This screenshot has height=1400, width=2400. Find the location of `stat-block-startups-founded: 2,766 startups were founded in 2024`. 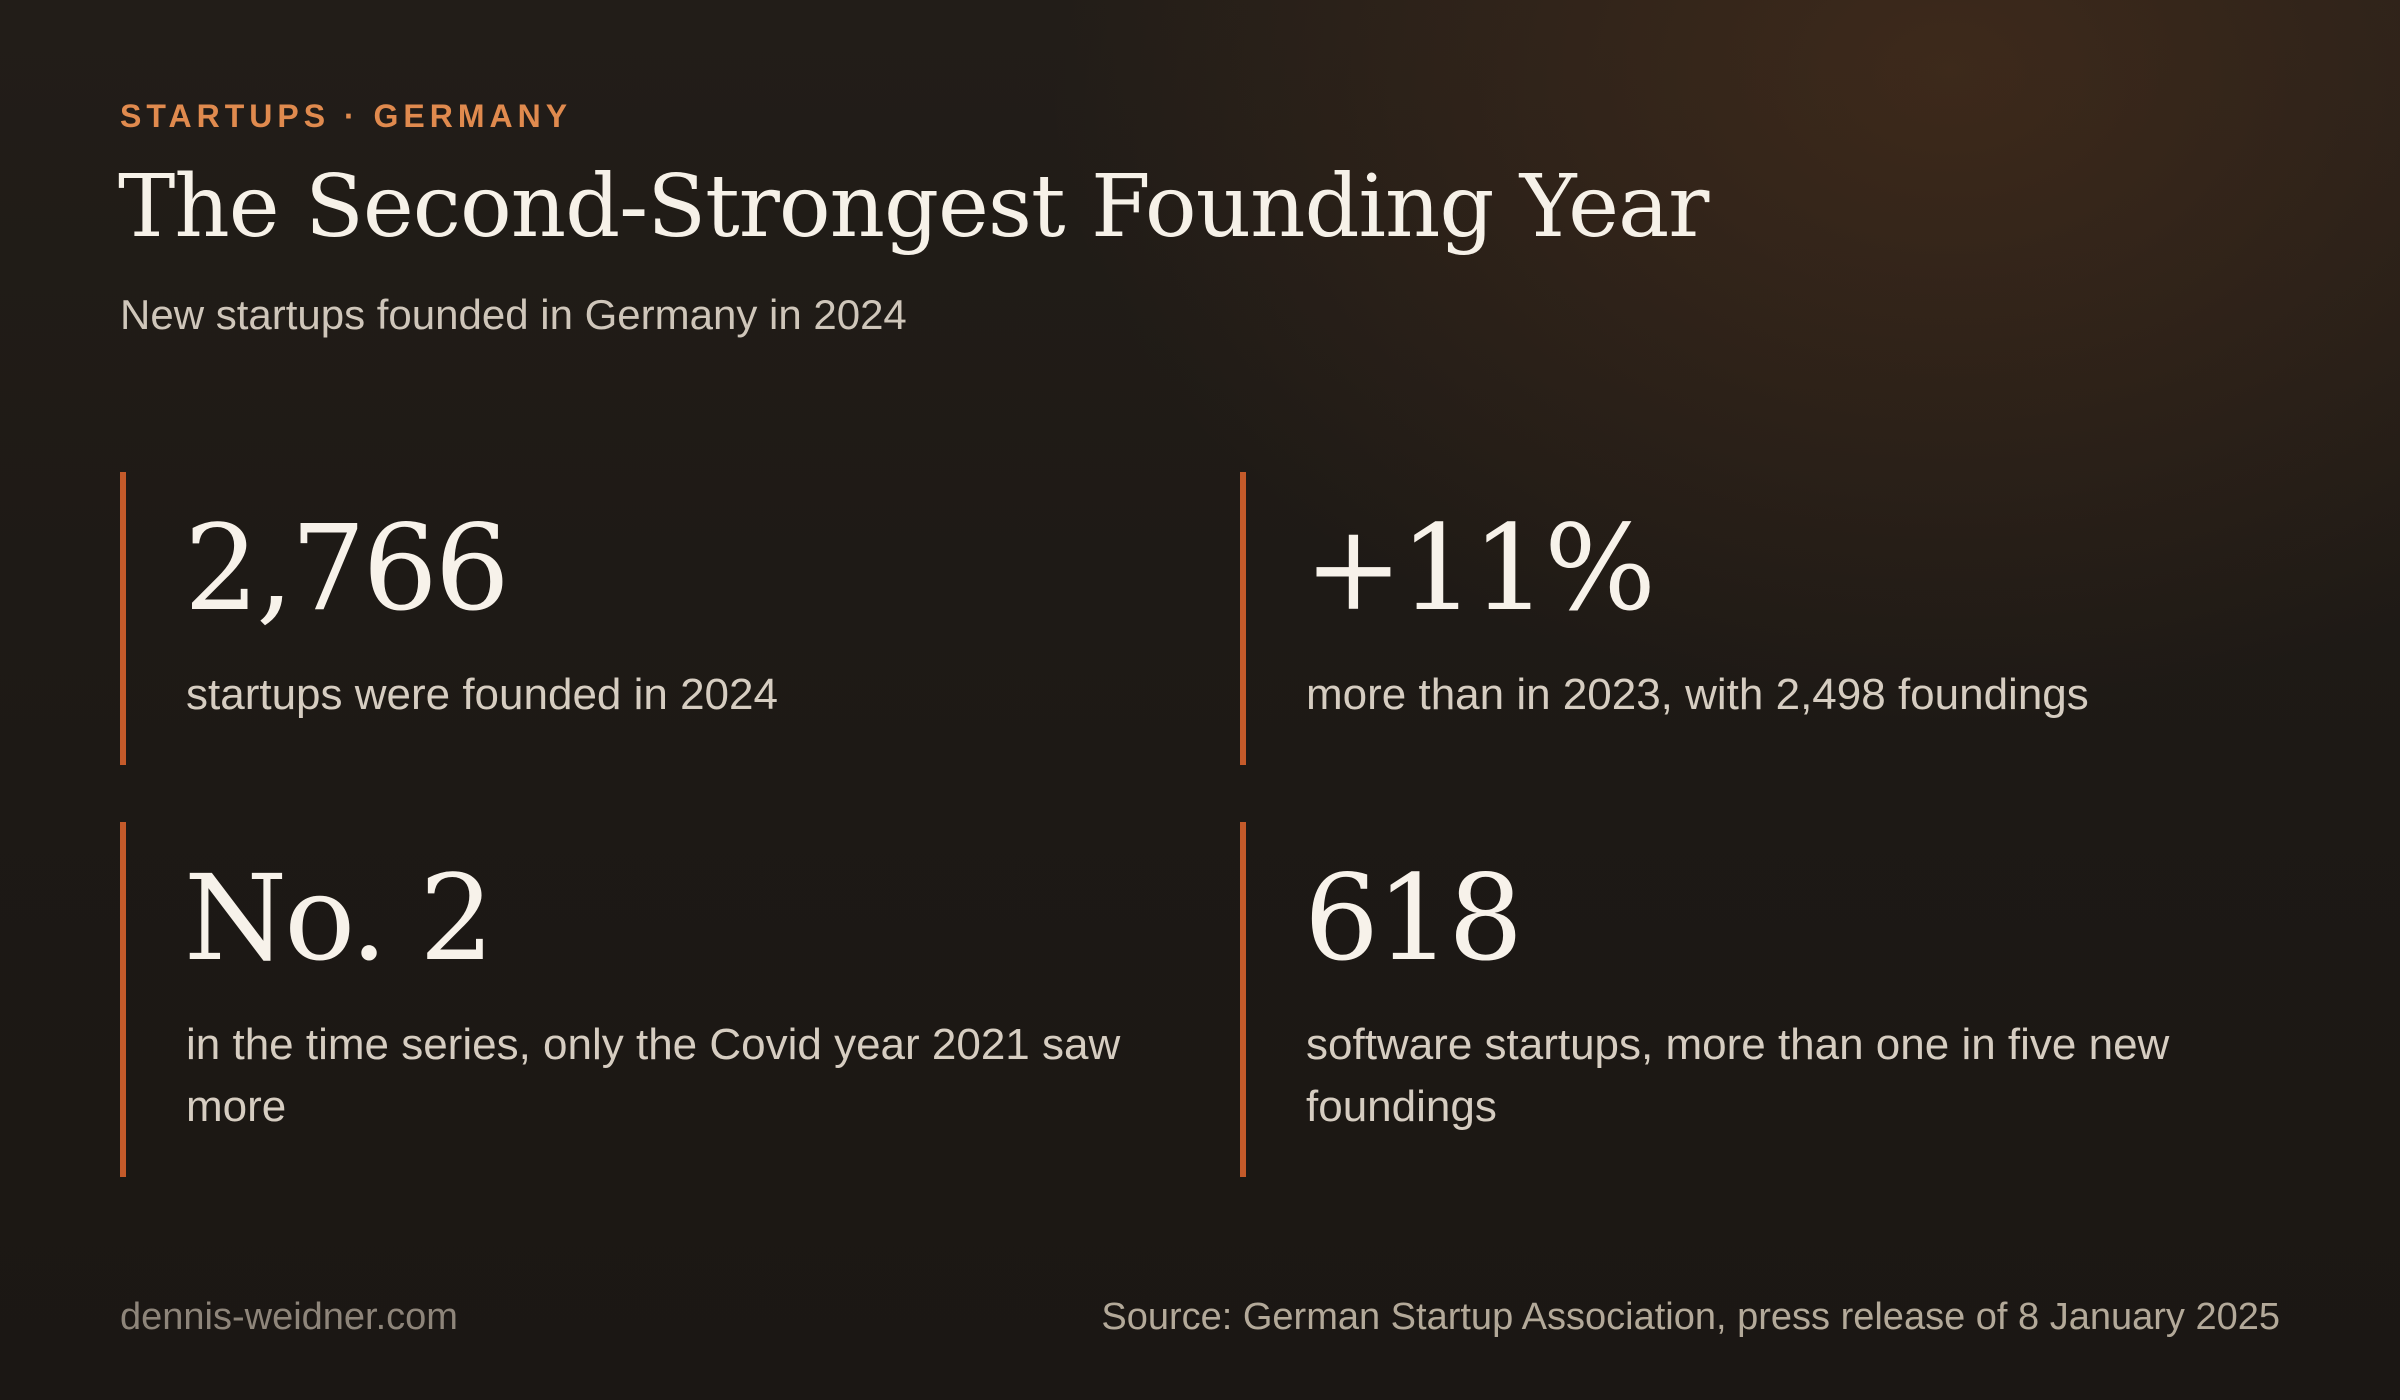

stat-block-startups-founded: 2,766 startups were founded in 2024 is located at coordinates (650, 618).